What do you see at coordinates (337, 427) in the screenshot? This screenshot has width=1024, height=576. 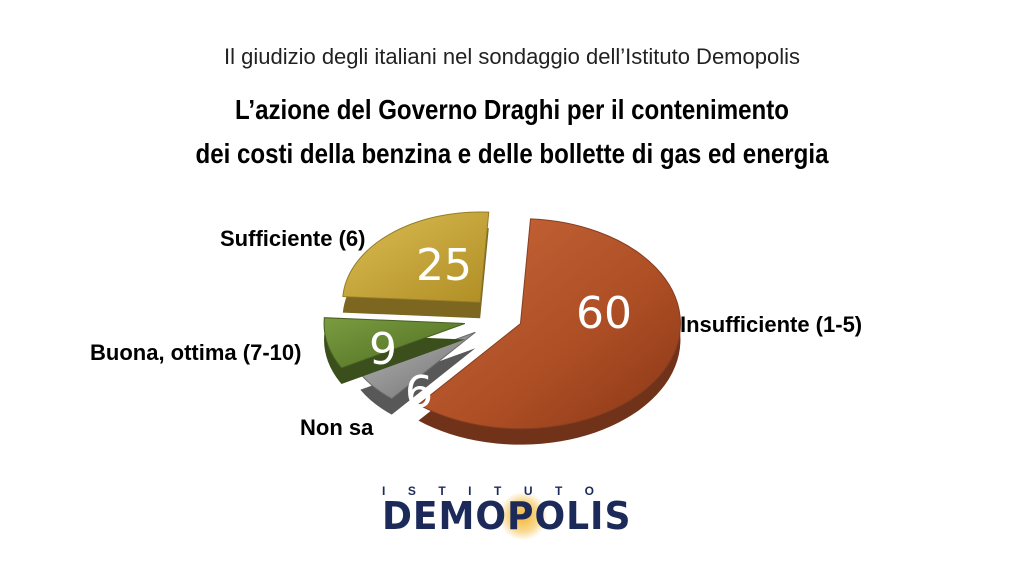 I see `category-label-non-sa: Non sa` at bounding box center [337, 427].